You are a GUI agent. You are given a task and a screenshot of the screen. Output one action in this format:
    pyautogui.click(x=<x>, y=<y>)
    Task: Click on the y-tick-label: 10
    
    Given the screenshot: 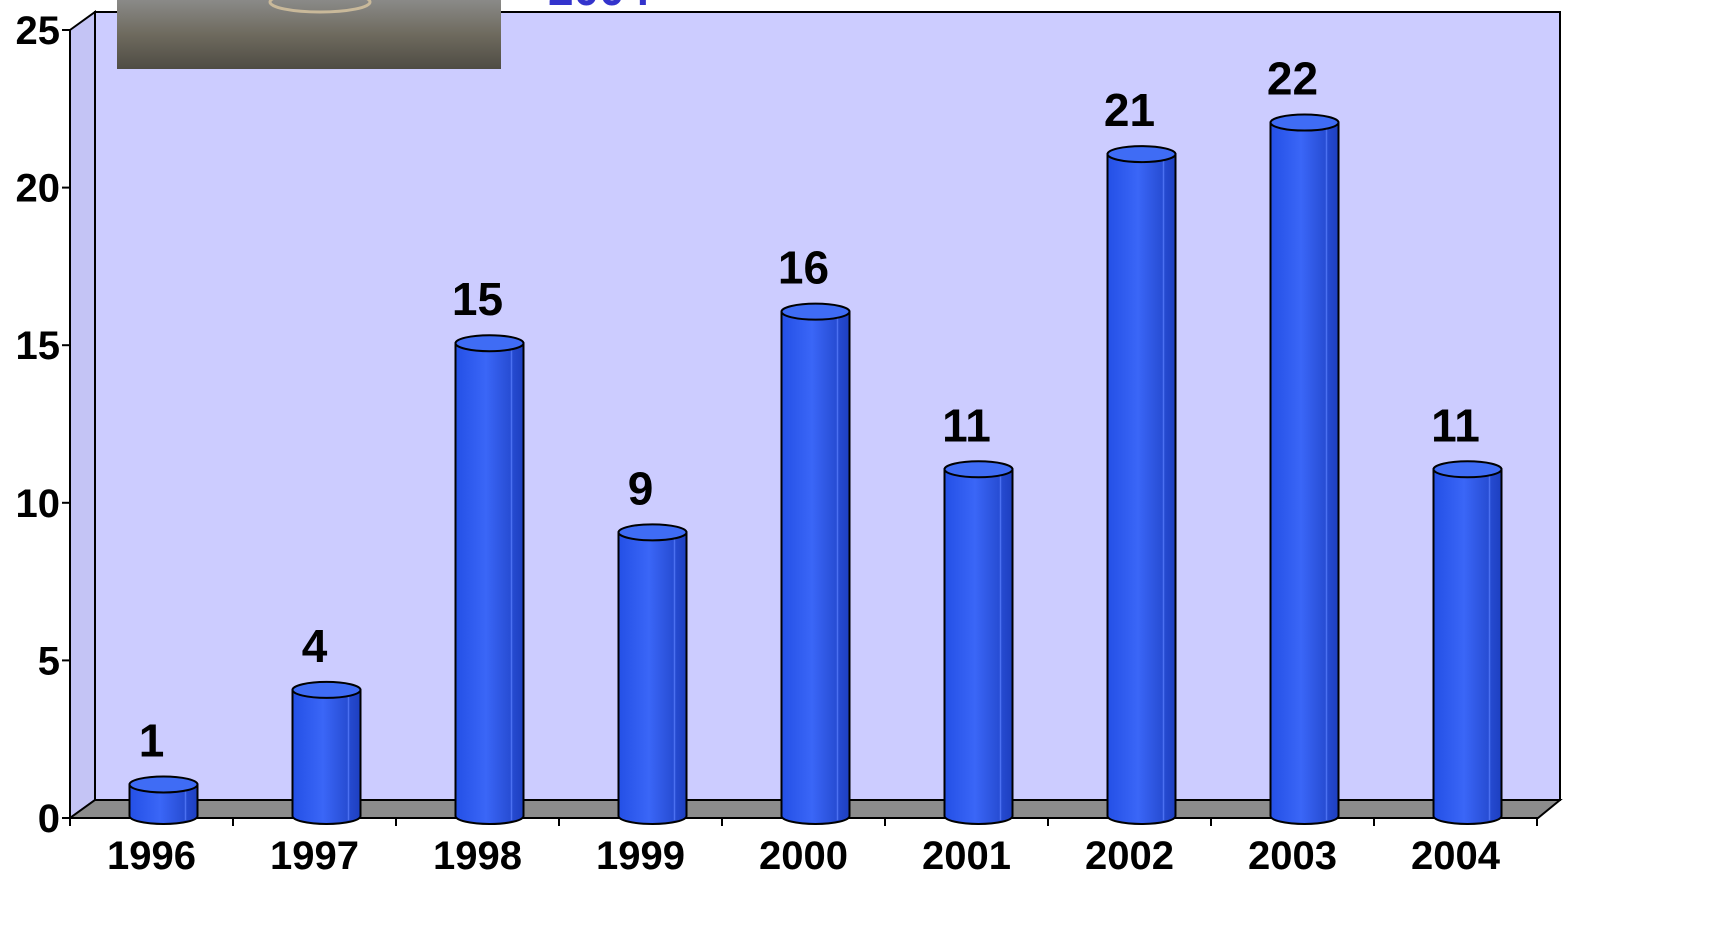 What is the action you would take?
    pyautogui.click(x=38, y=504)
    